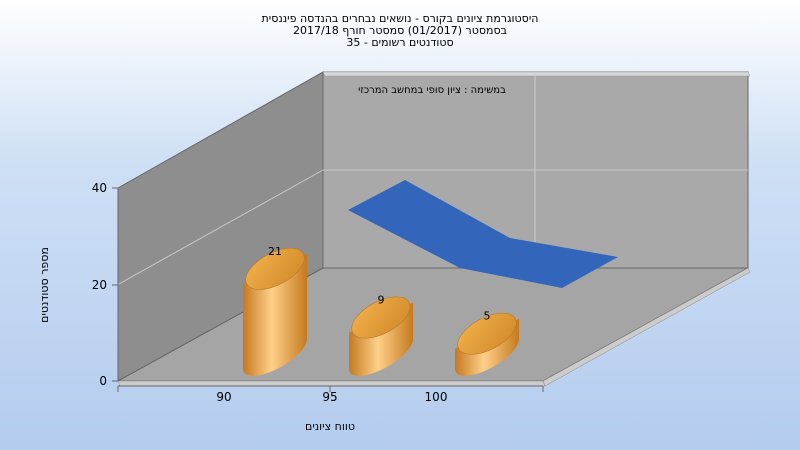 The width and height of the screenshot is (800, 450). I want to click on x-tick-label: 100, so click(436, 397).